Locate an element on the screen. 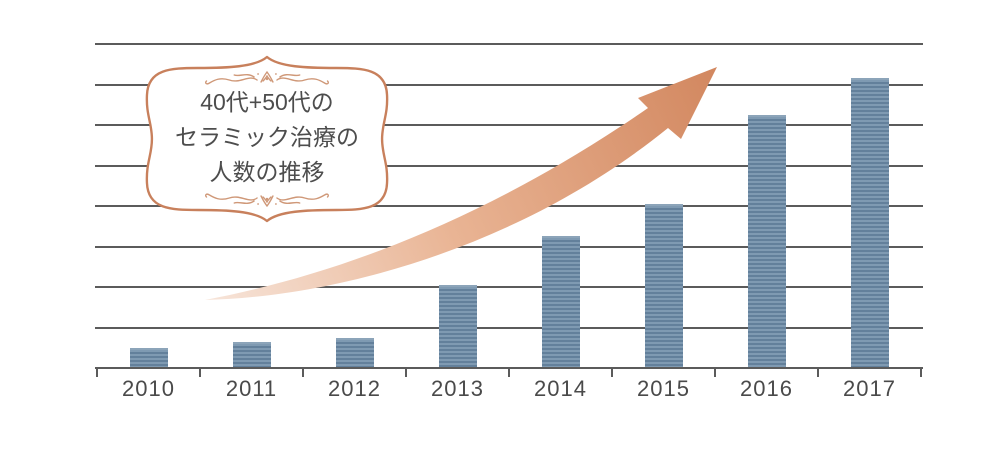  x-axis-label: 2013 is located at coordinates (457, 388).